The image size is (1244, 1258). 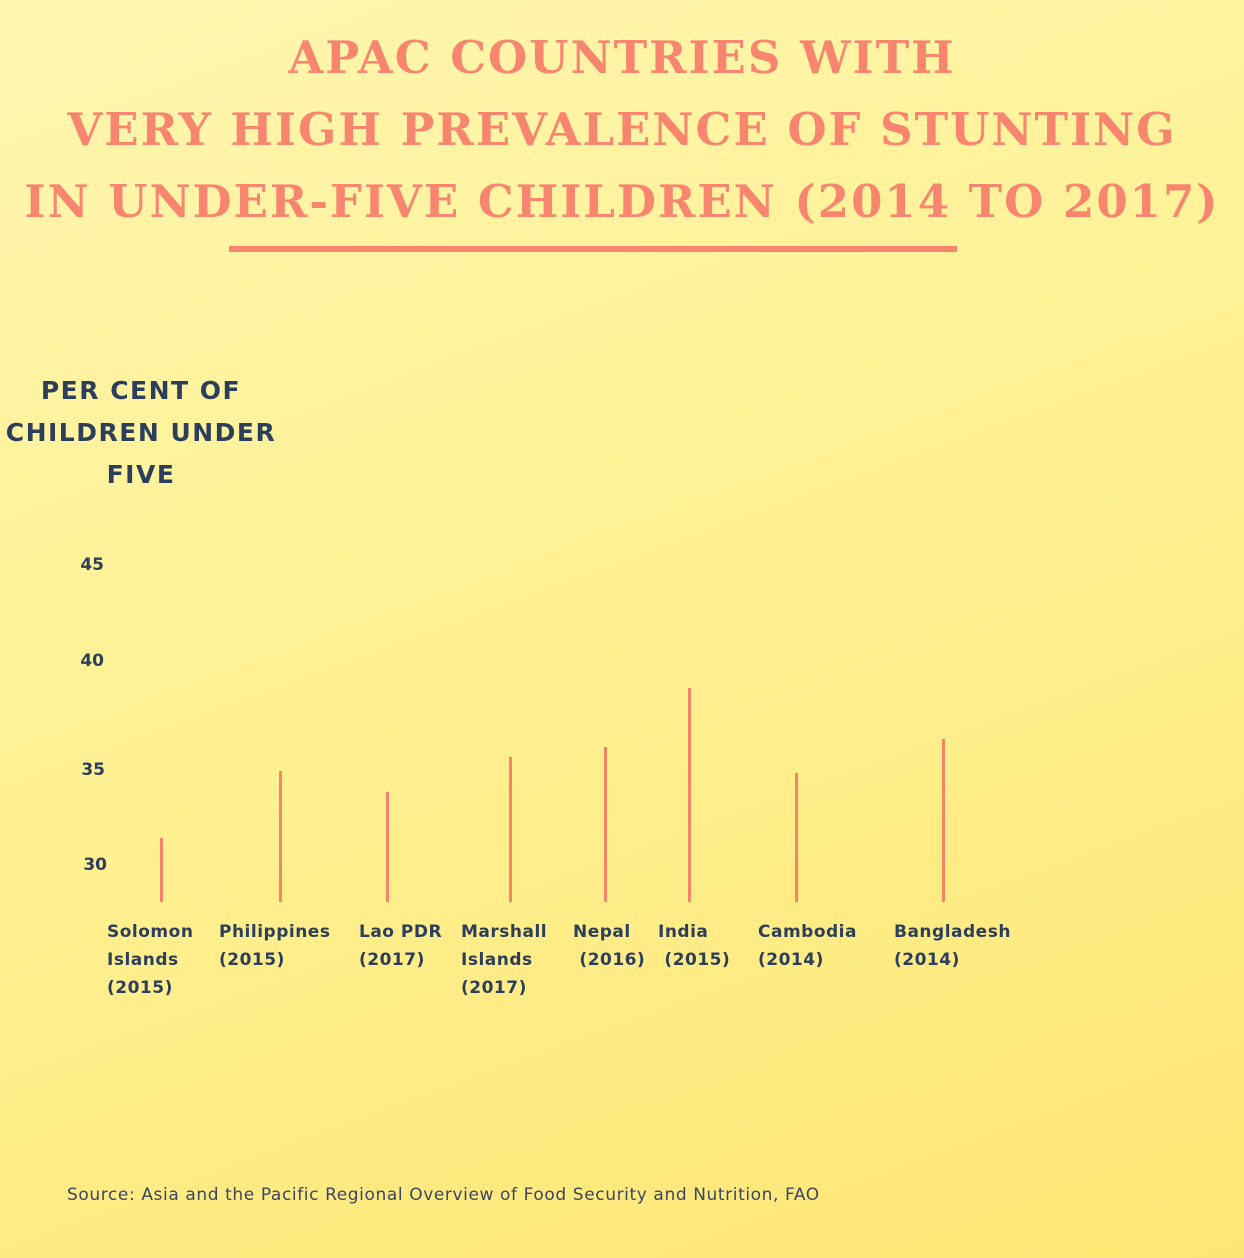 I want to click on y-axis-label: PER CENT OF CHILDREN UNDER FIVE, so click(x=141, y=433).